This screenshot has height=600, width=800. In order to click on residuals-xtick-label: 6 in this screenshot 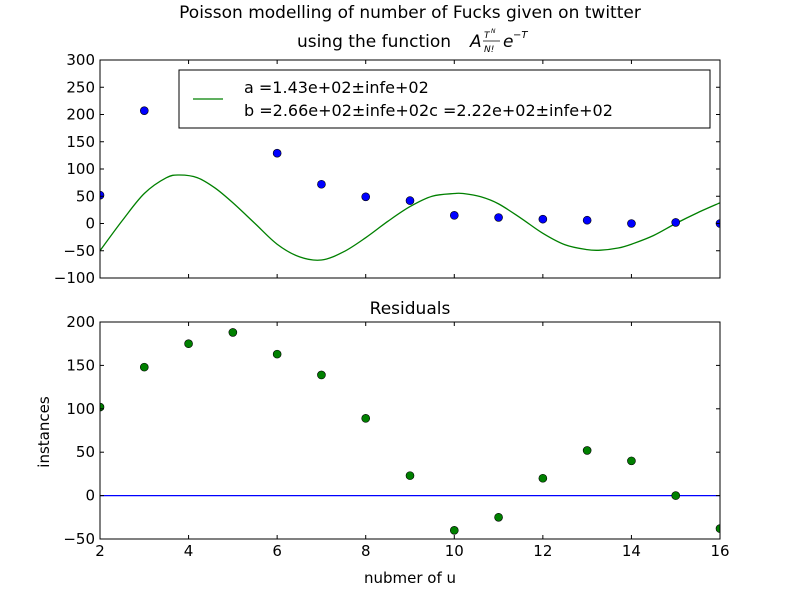, I will do `click(277, 551)`.